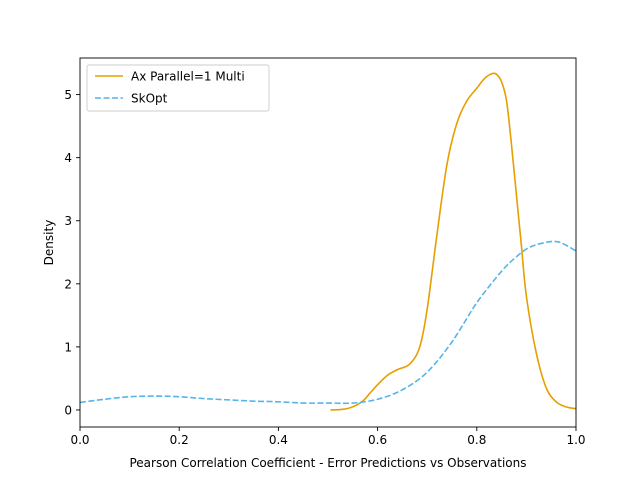  What do you see at coordinates (68, 221) in the screenshot?
I see `y-tick-label: 3` at bounding box center [68, 221].